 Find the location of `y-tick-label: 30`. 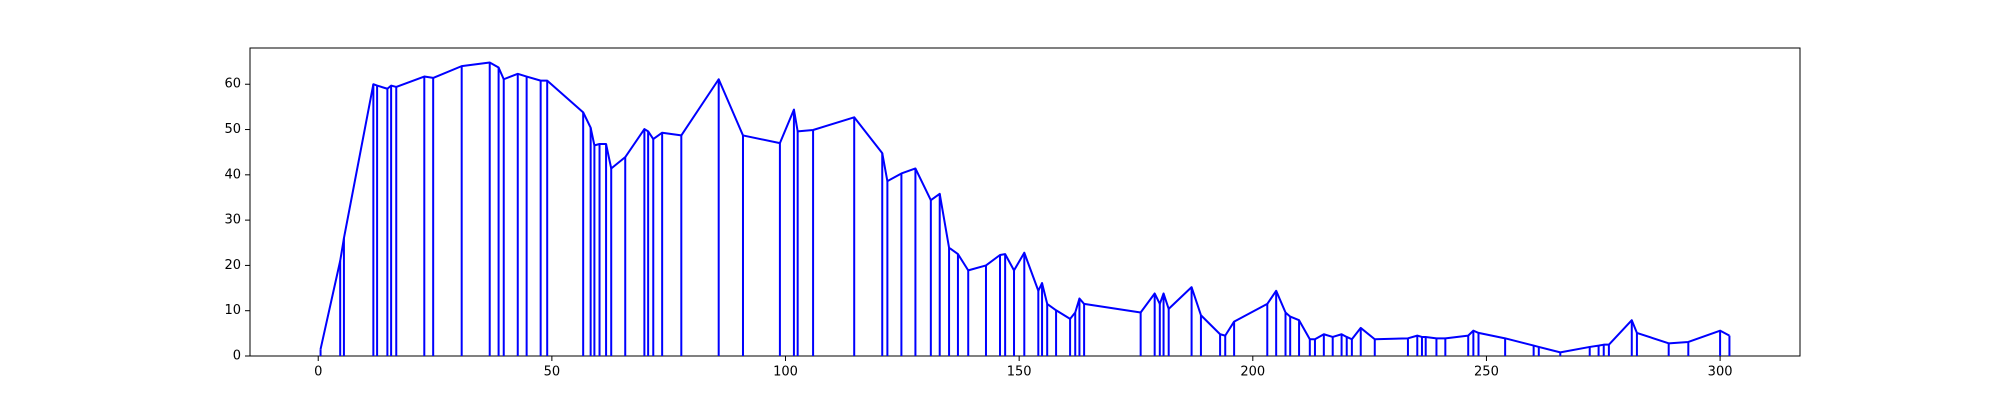

y-tick-label: 30 is located at coordinates (232, 220).